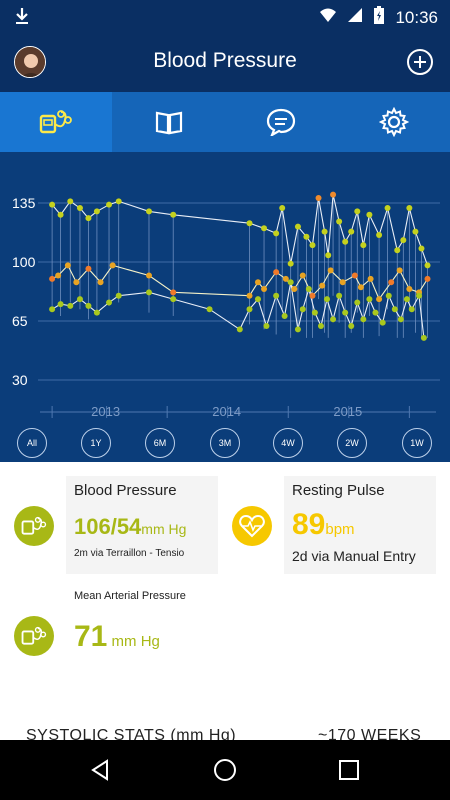 The width and height of the screenshot is (450, 800). I want to click on range-button-6m: 6M, so click(160, 443).